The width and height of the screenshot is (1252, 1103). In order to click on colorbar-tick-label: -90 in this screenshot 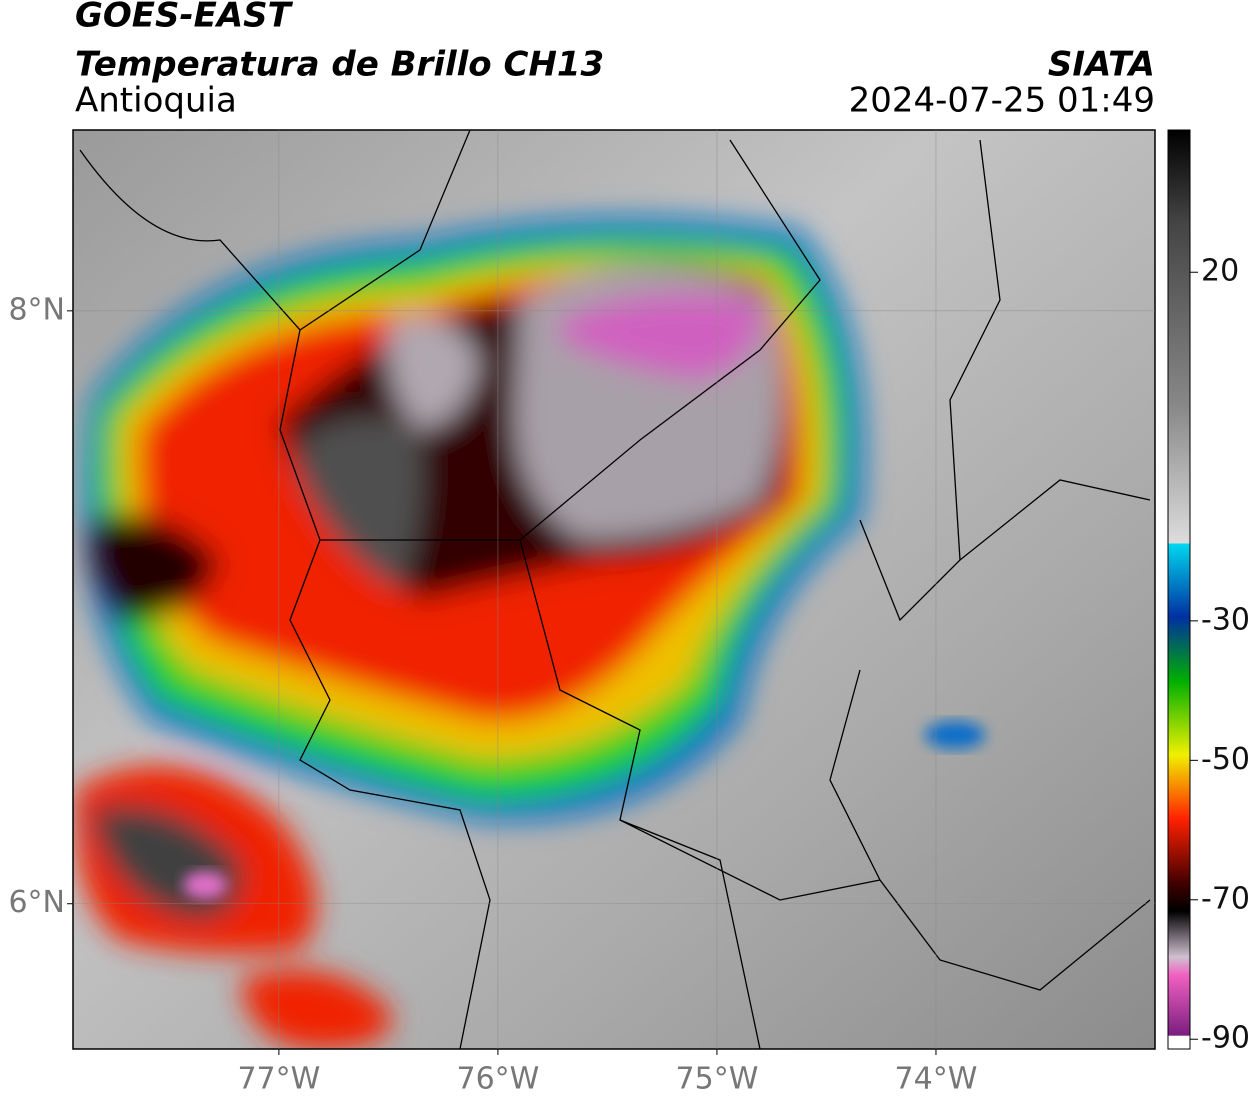, I will do `click(1225, 1038)`.